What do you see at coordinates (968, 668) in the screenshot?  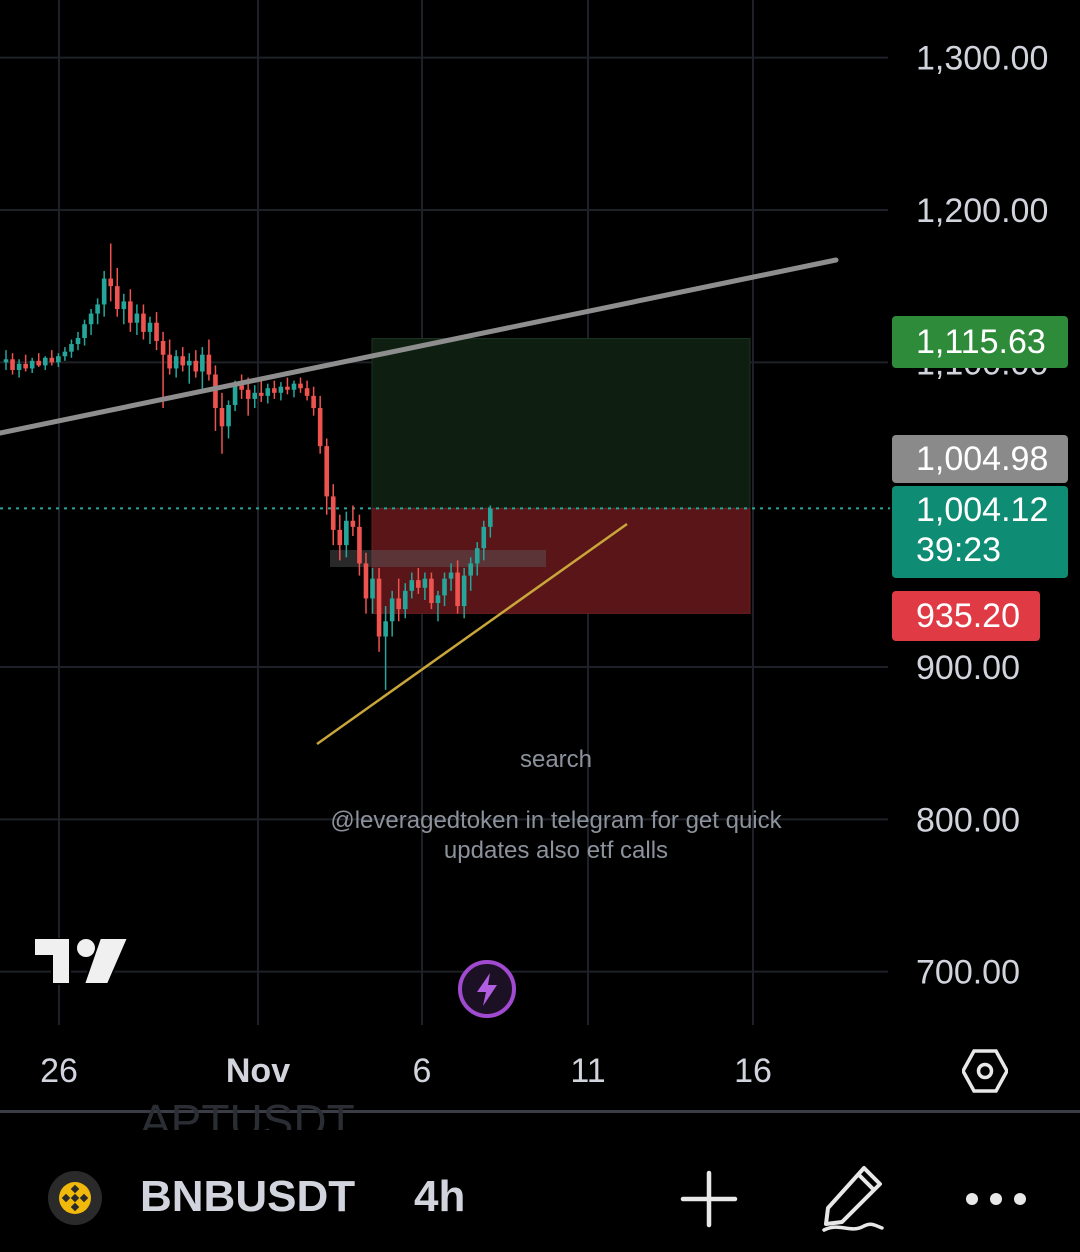 I see `price-tick-label: 900.00` at bounding box center [968, 668].